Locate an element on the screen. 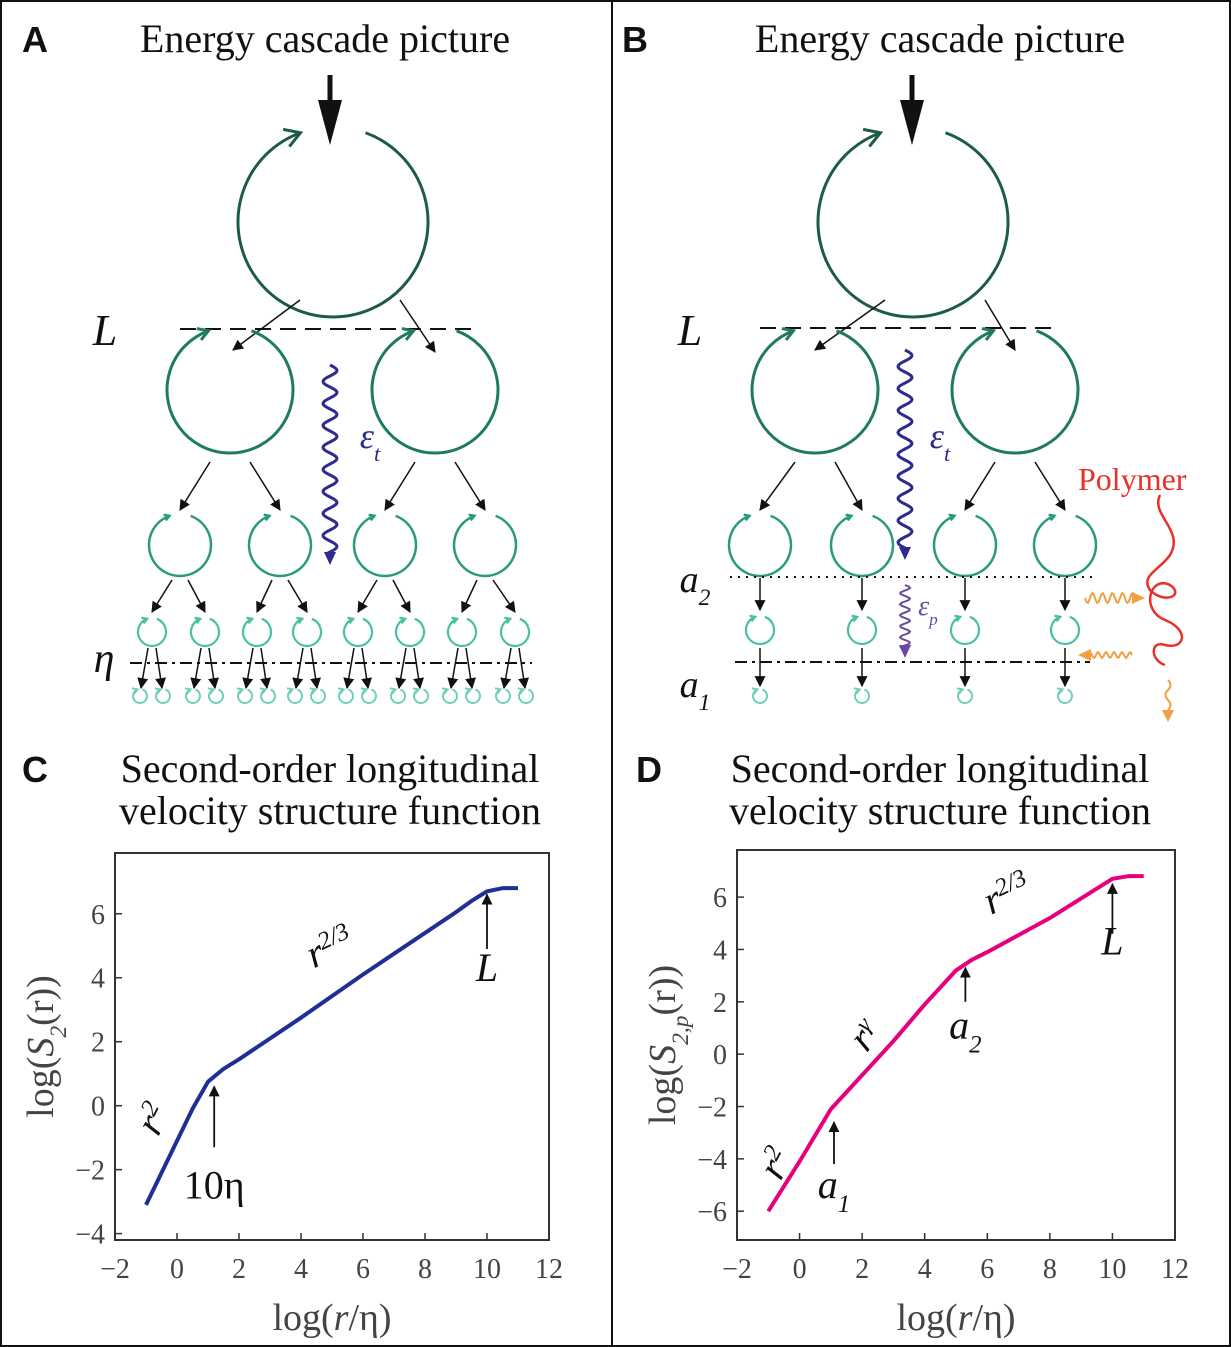 This screenshot has height=1347, width=1231. x-tick-label: 8 is located at coordinates (425, 1269).